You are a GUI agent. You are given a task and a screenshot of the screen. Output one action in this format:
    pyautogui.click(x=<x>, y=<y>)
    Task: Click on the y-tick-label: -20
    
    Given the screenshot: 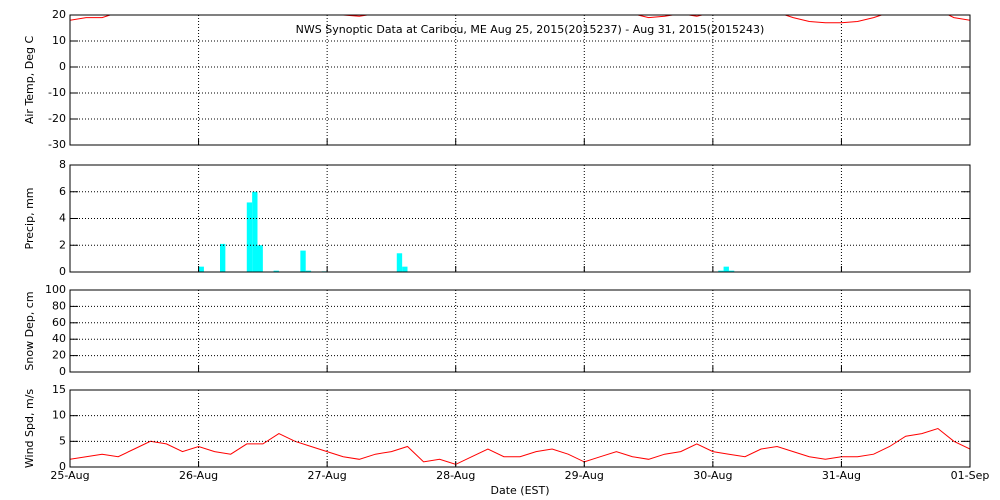 What is the action you would take?
    pyautogui.click(x=57, y=118)
    